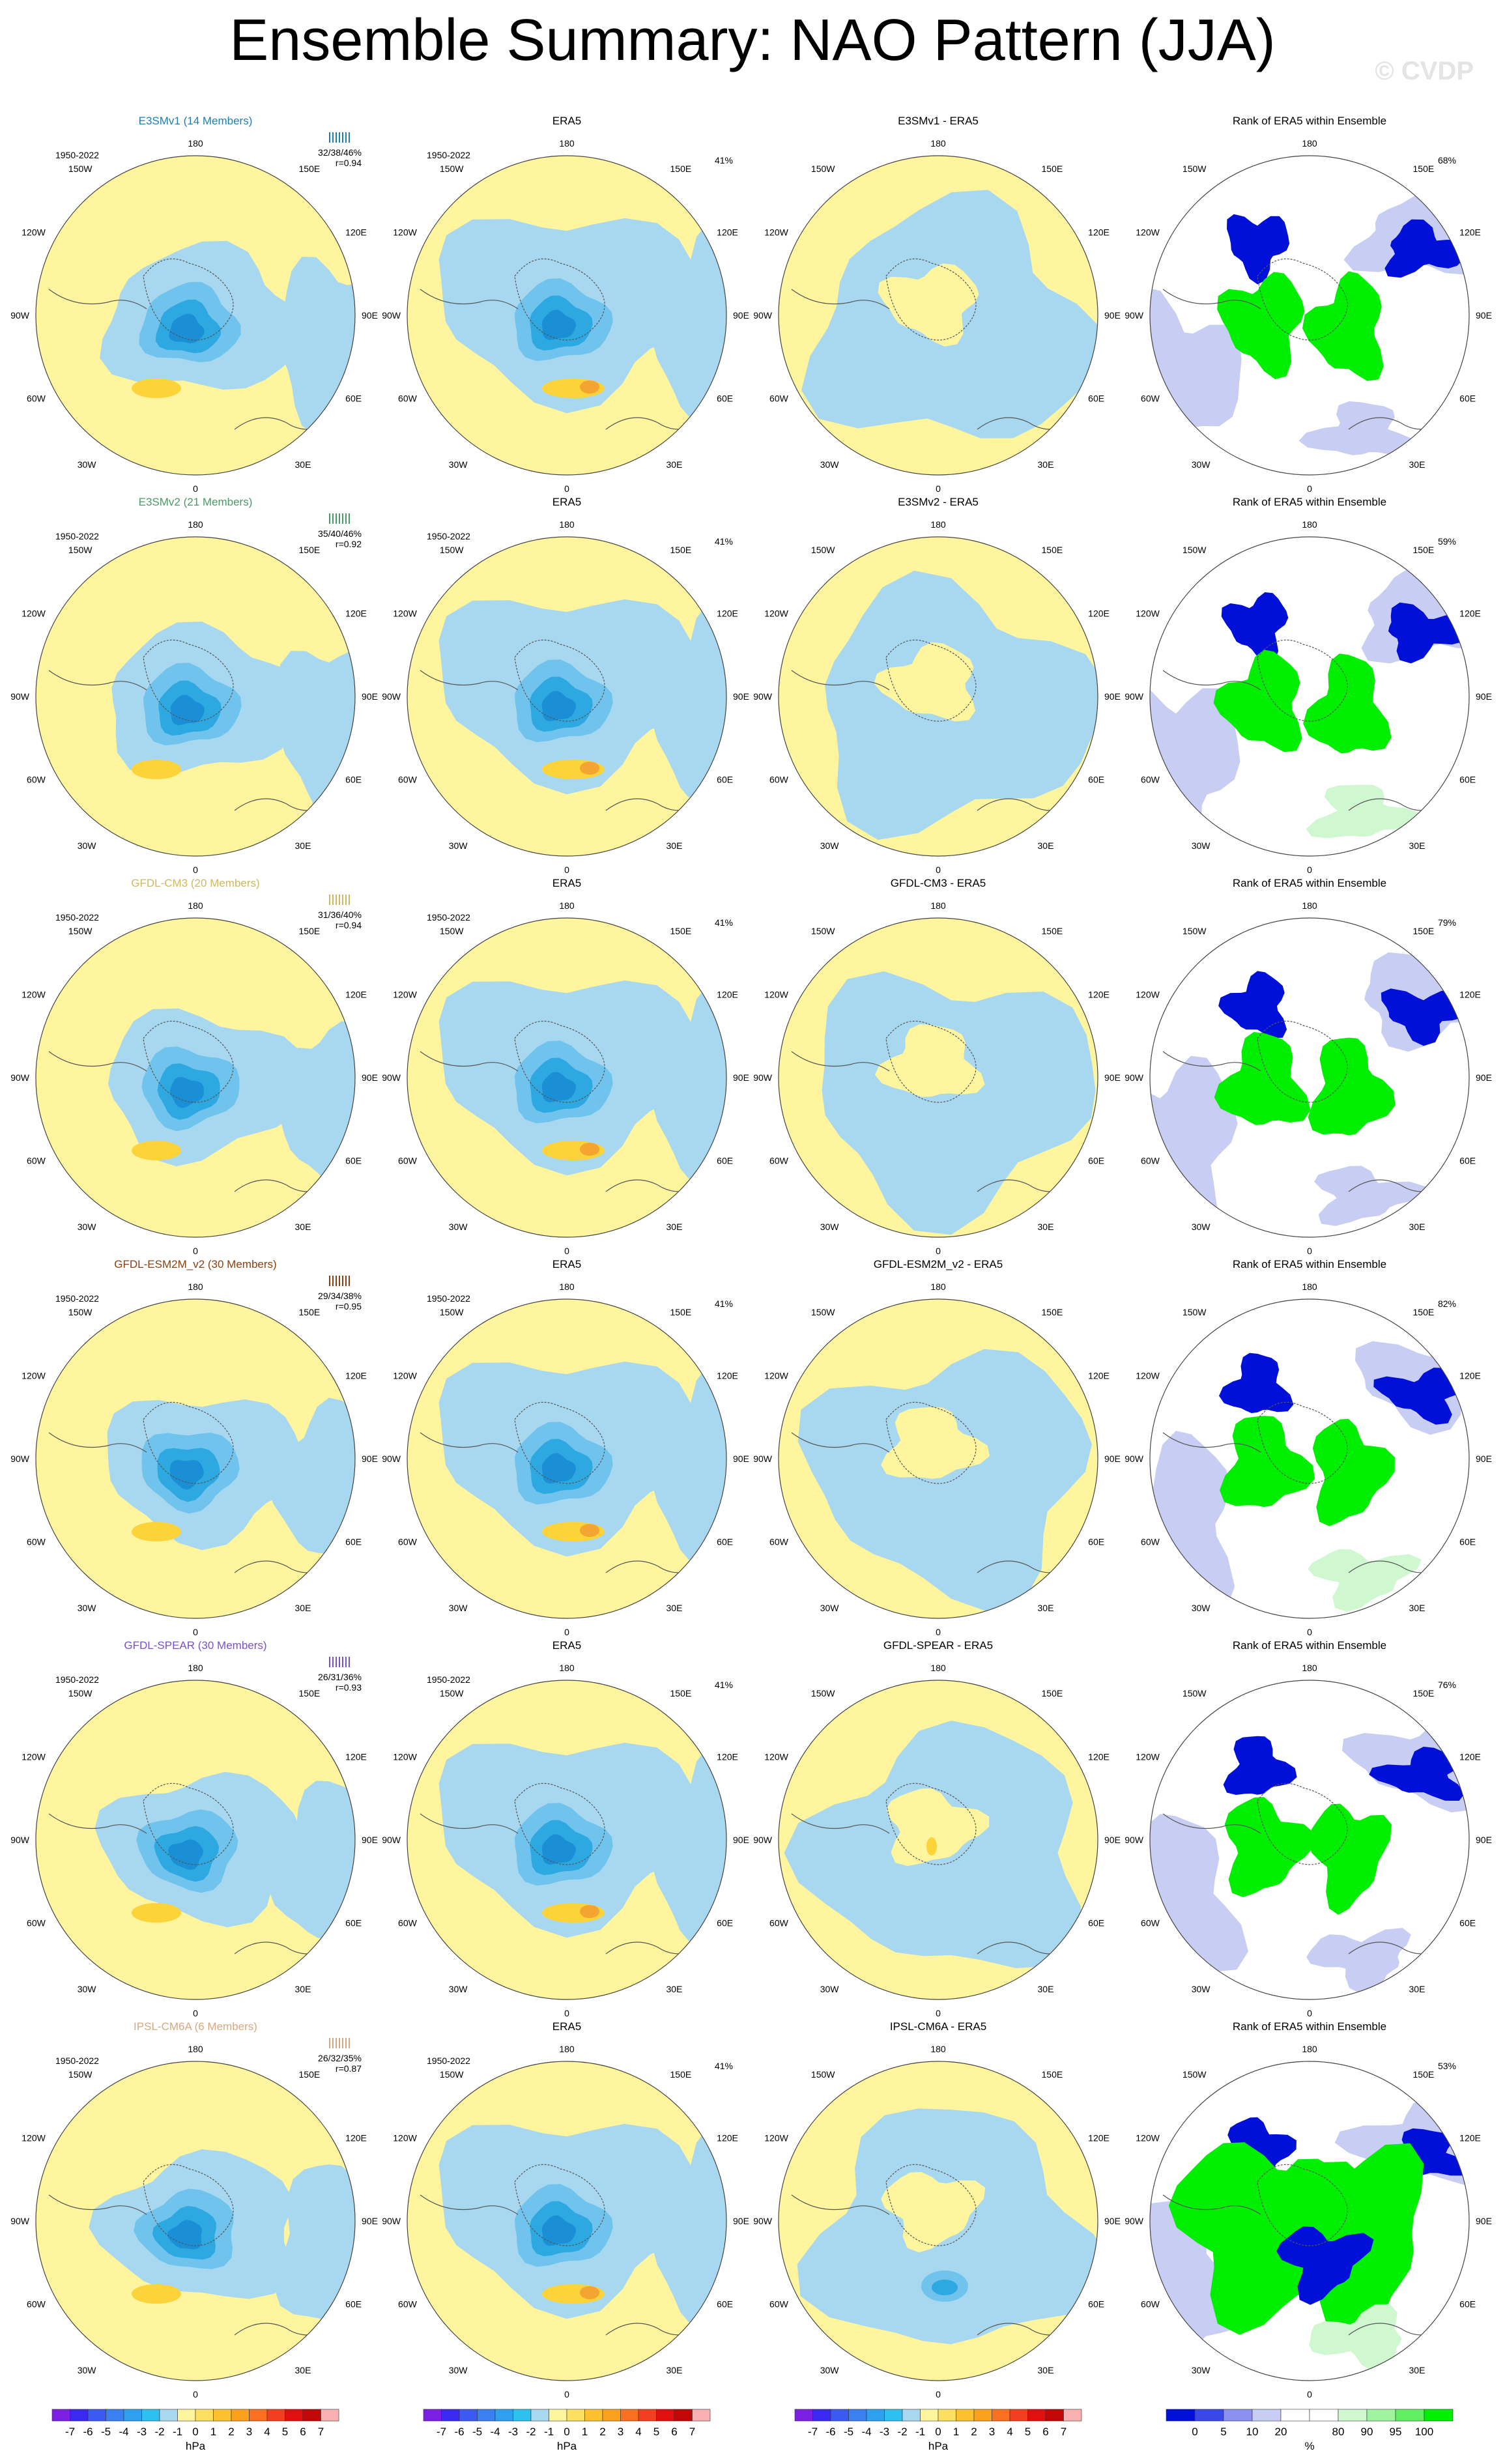 The width and height of the screenshot is (1505, 2464). Describe the element at coordinates (945, 2287) in the screenshot. I see `negative-anomaly-core` at that location.